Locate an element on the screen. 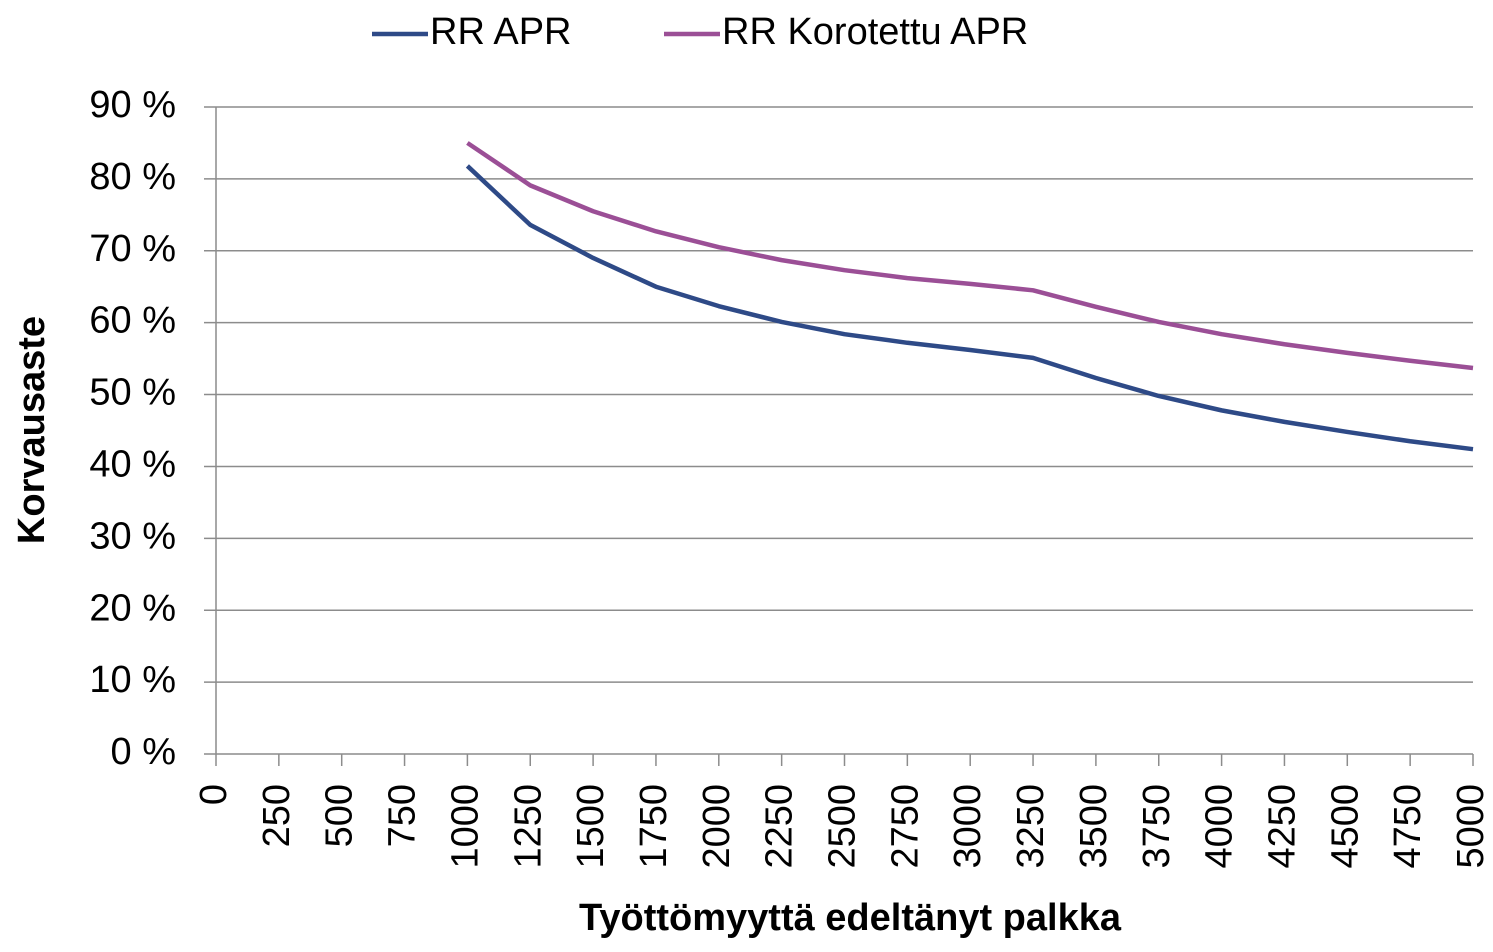 Image resolution: width=1493 pixels, height=952 pixels. x-tick-label: 500 is located at coordinates (340, 815).